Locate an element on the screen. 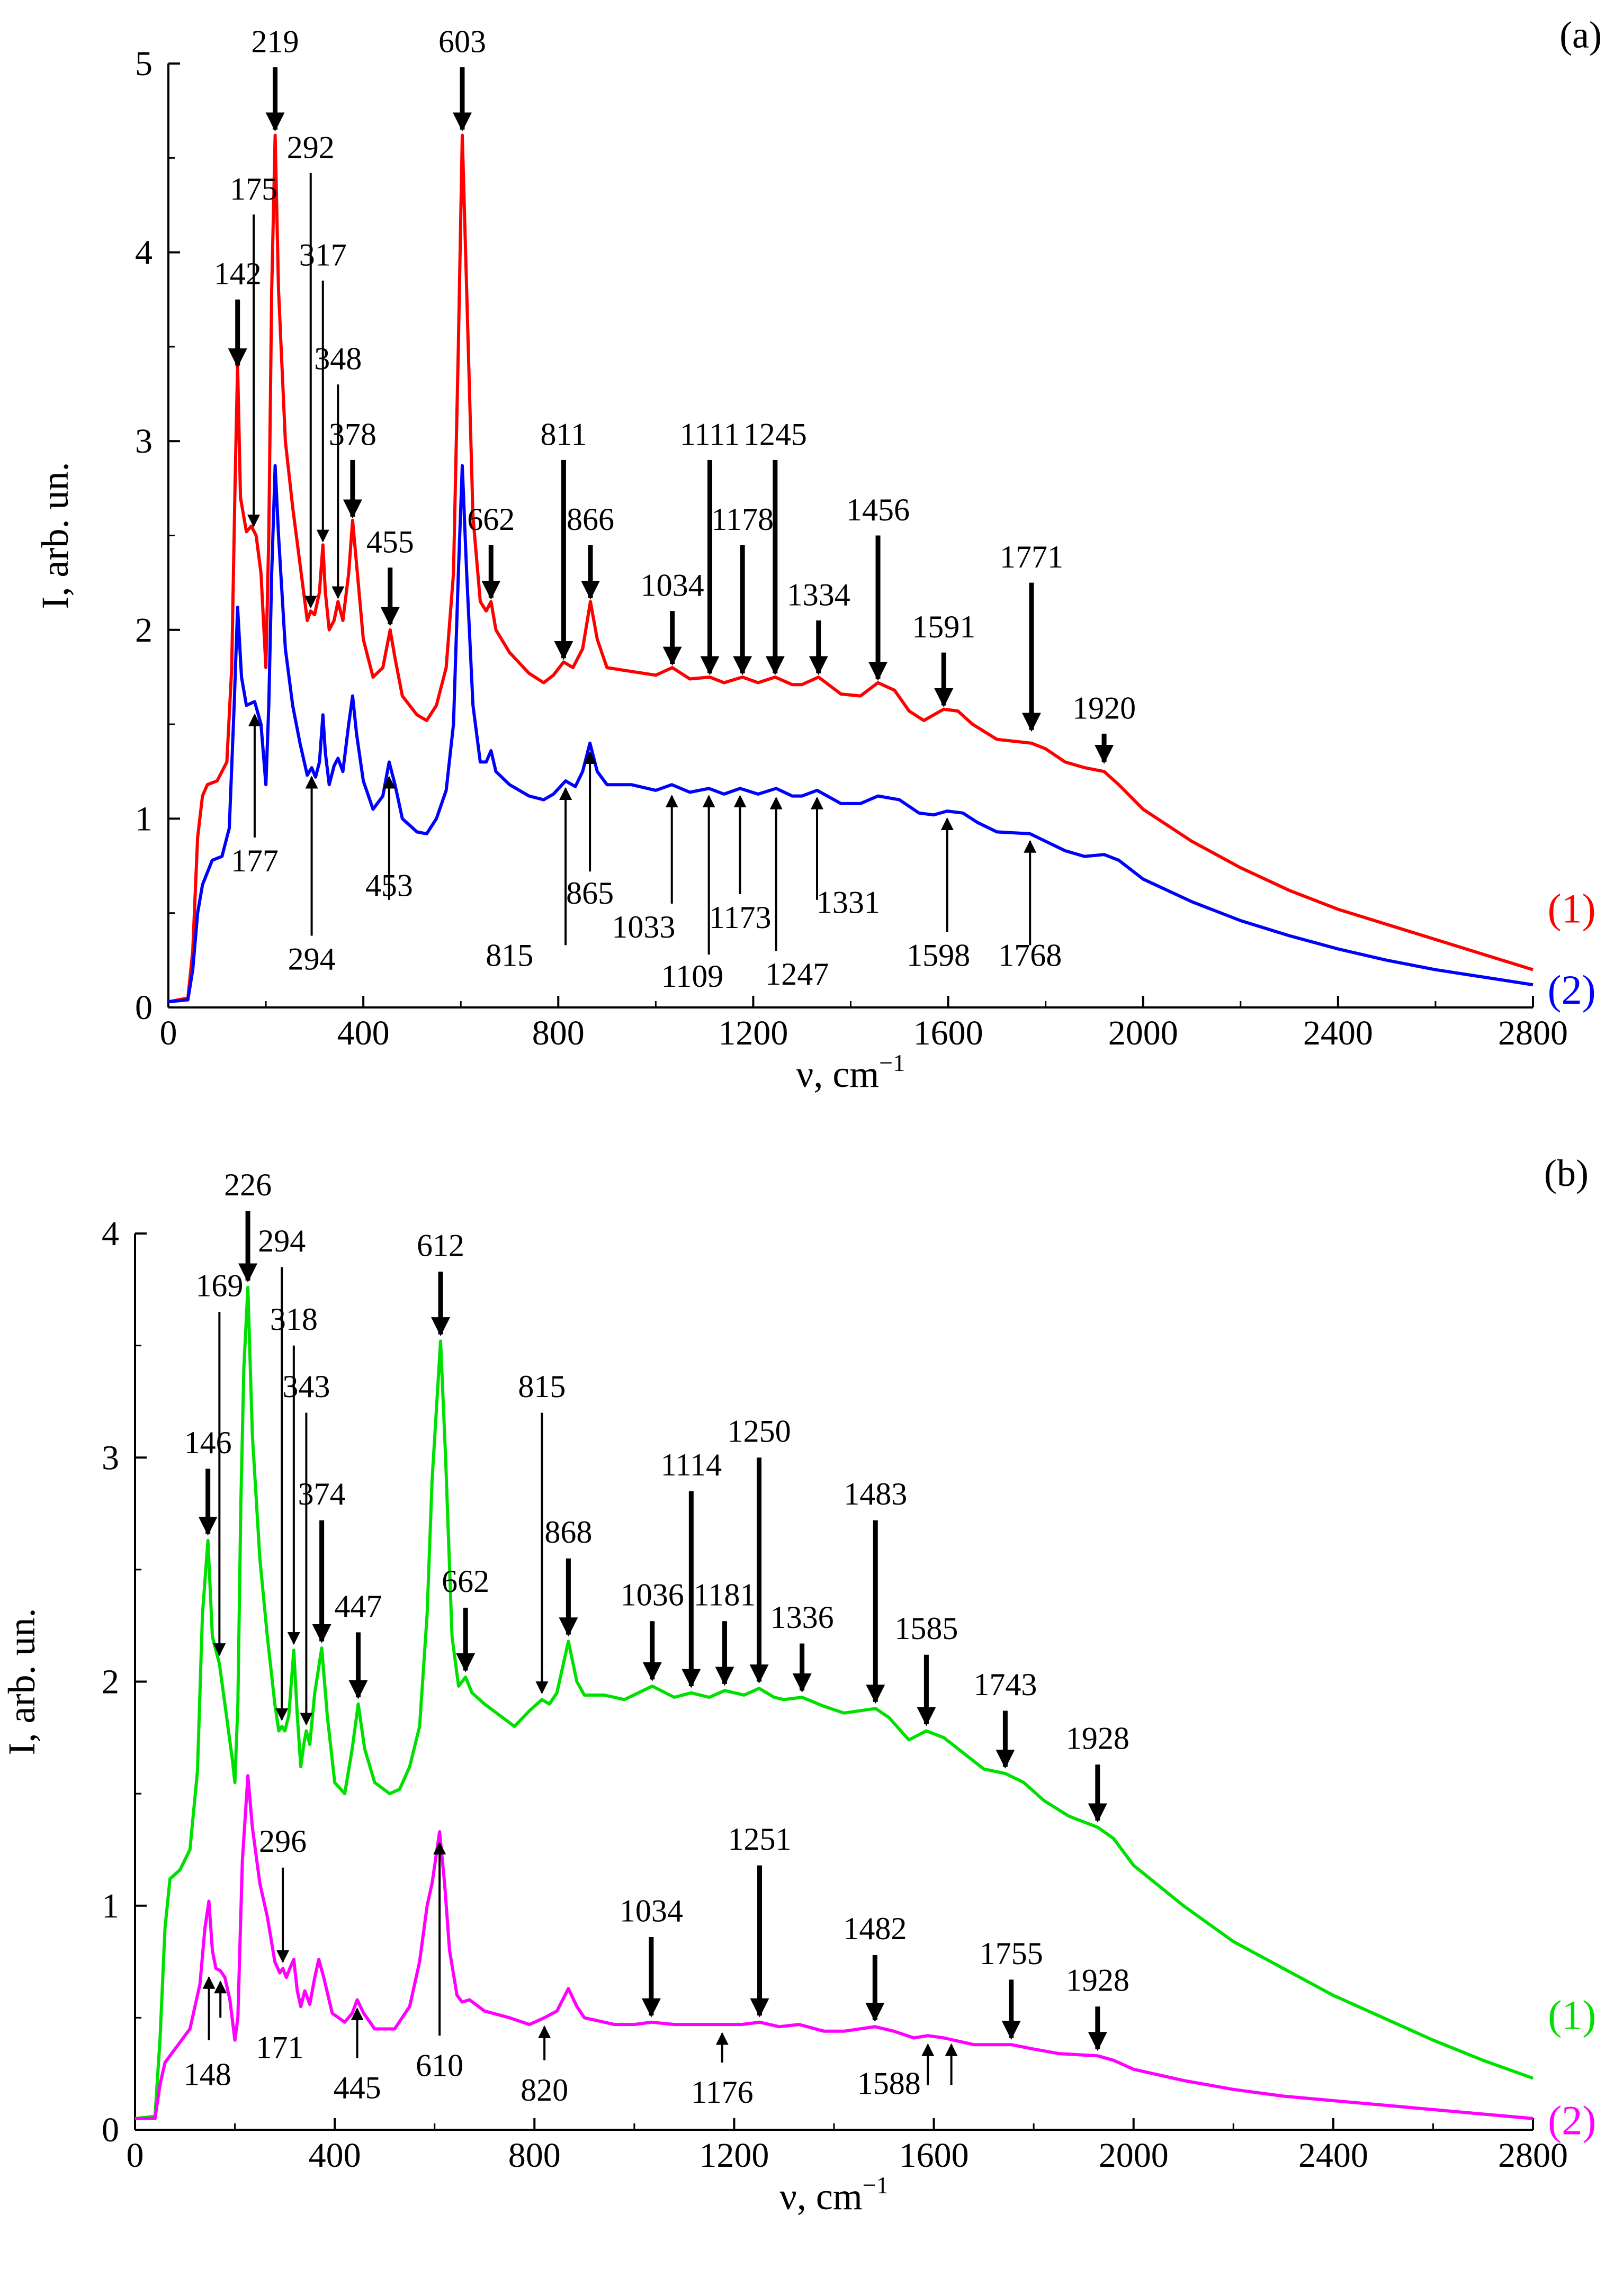 Image resolution: width=1623 pixels, height=2296 pixels. peak-label: 1336 is located at coordinates (802, 1618).